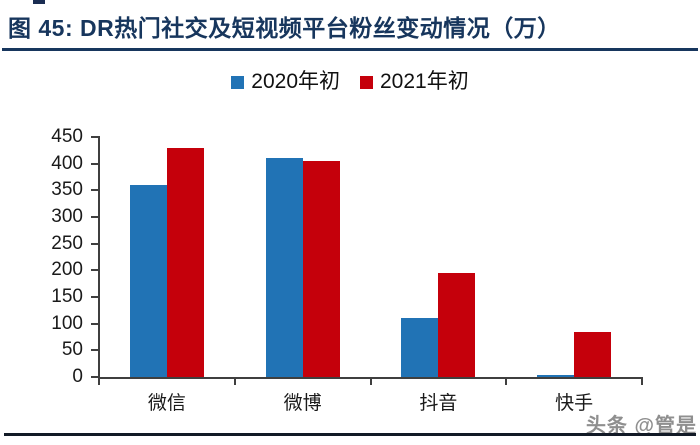  I want to click on legend-label-2021: 2021年初, so click(424, 81).